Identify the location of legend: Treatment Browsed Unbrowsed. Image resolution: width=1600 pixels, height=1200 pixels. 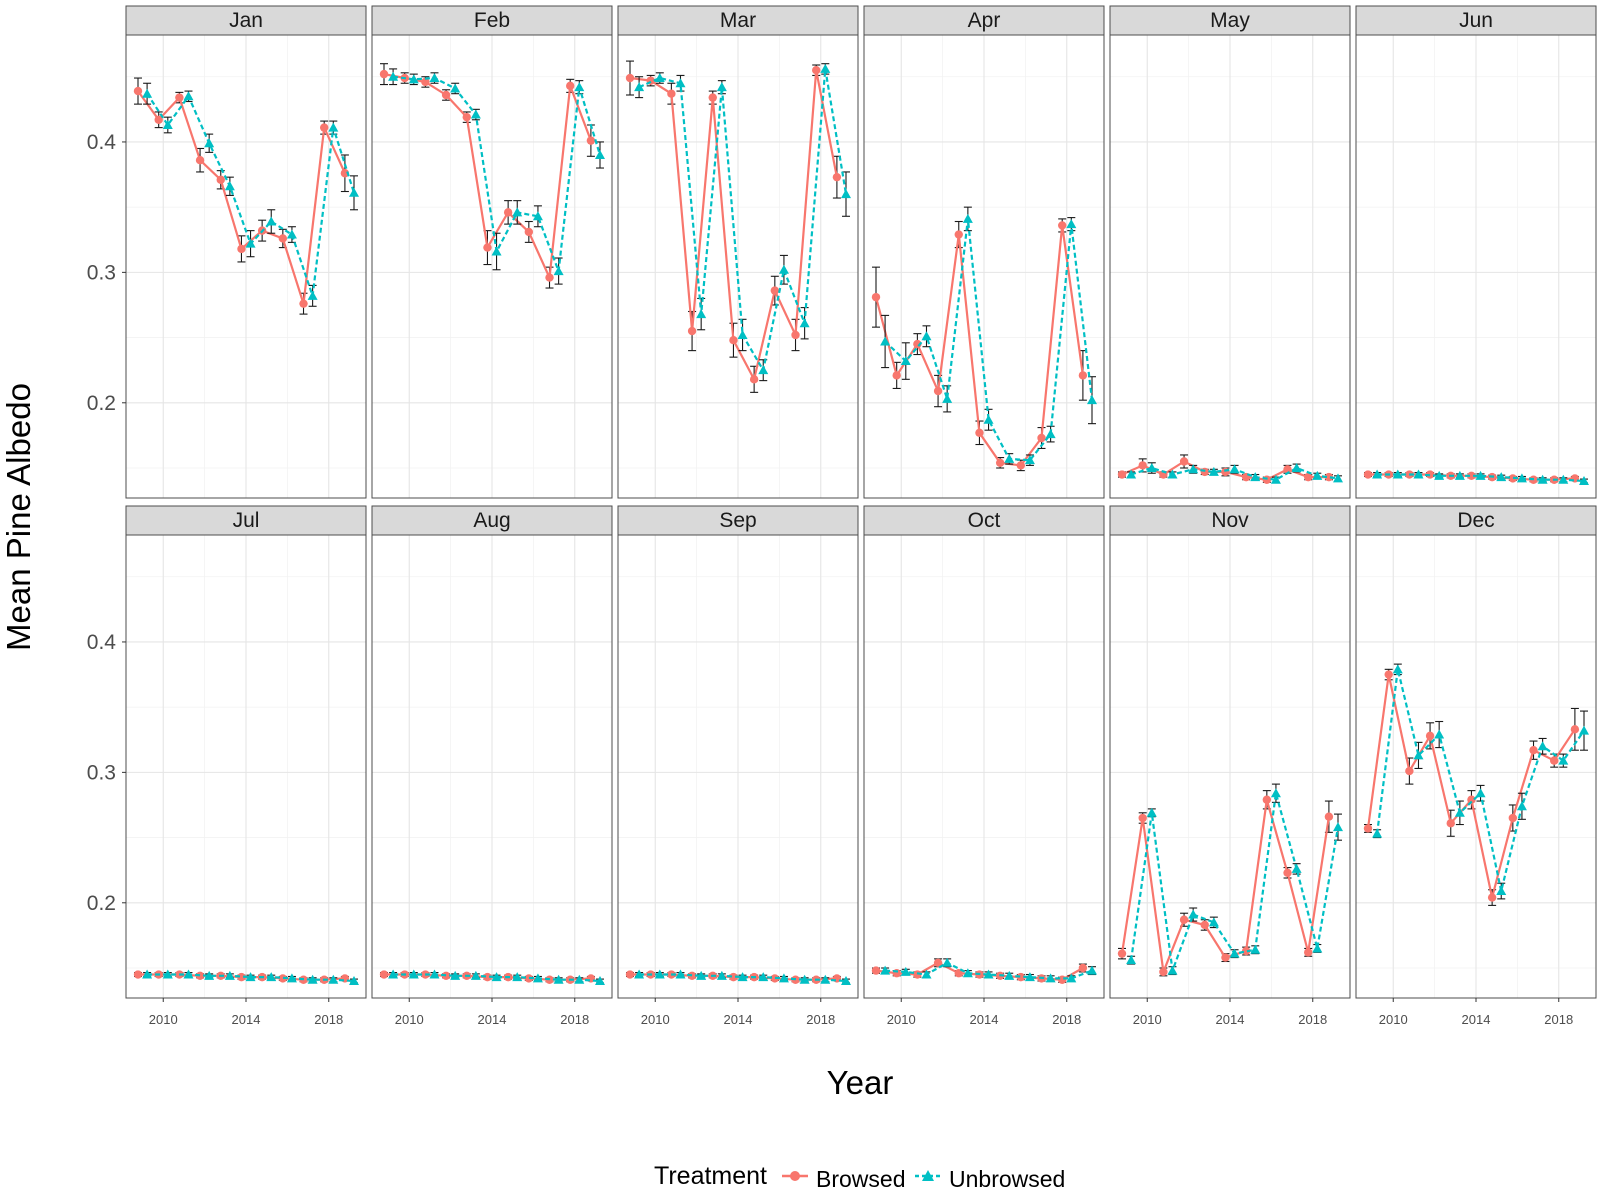
(859, 1177).